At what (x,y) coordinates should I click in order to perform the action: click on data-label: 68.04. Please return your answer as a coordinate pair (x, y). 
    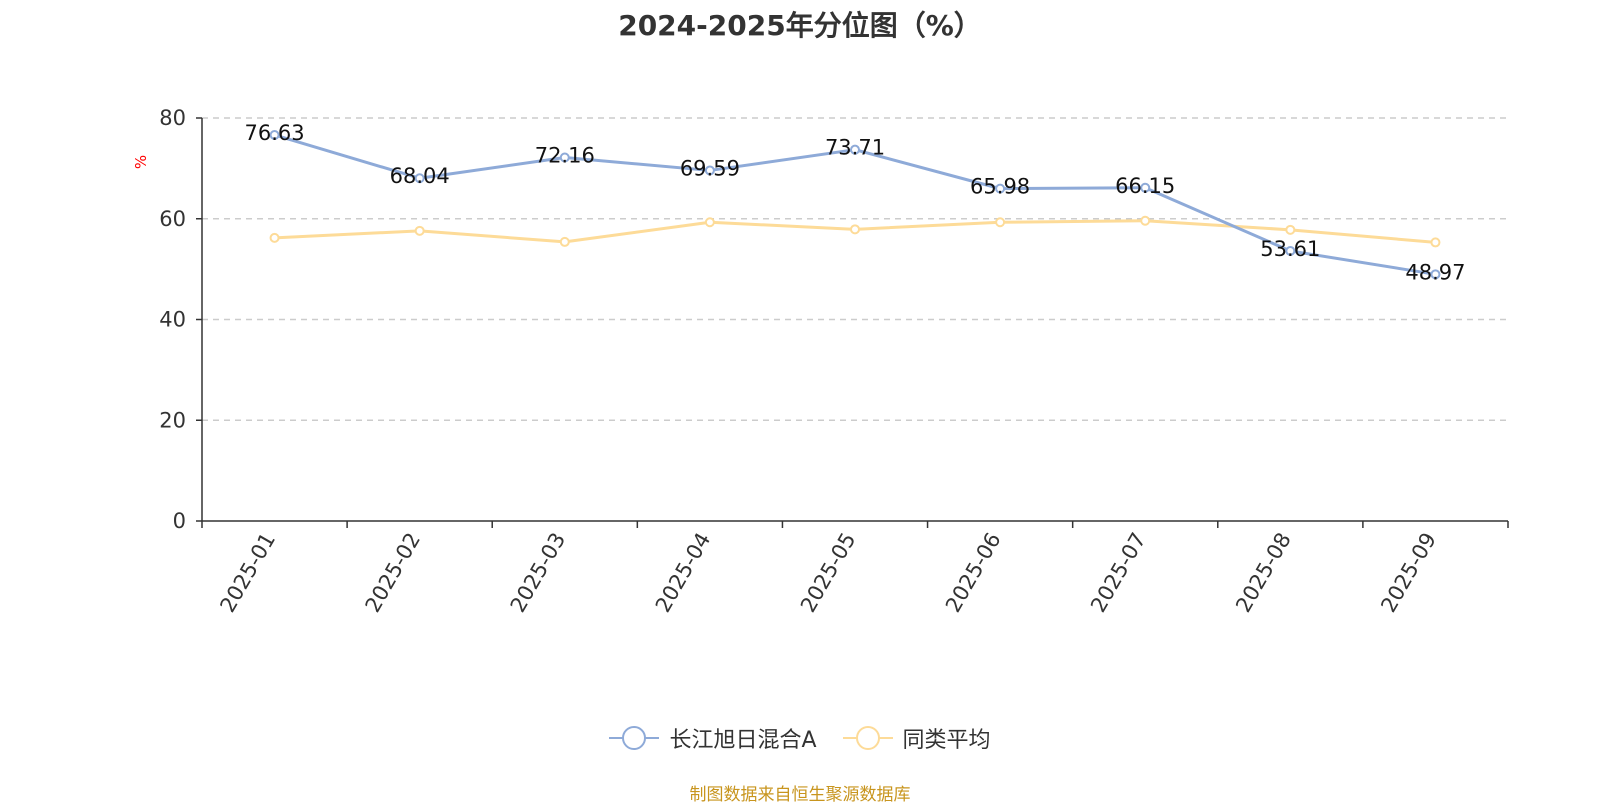
    Looking at the image, I should click on (420, 176).